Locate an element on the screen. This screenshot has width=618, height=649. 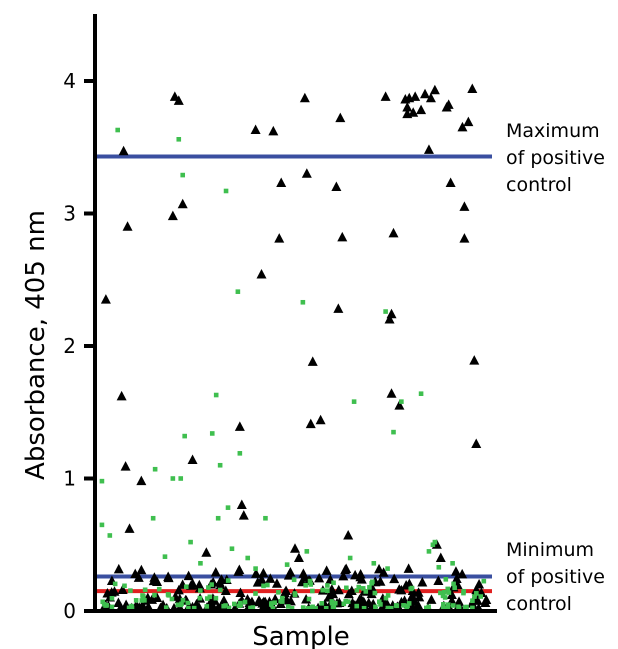
reference-line-label: Maximum is located at coordinates (553, 131).